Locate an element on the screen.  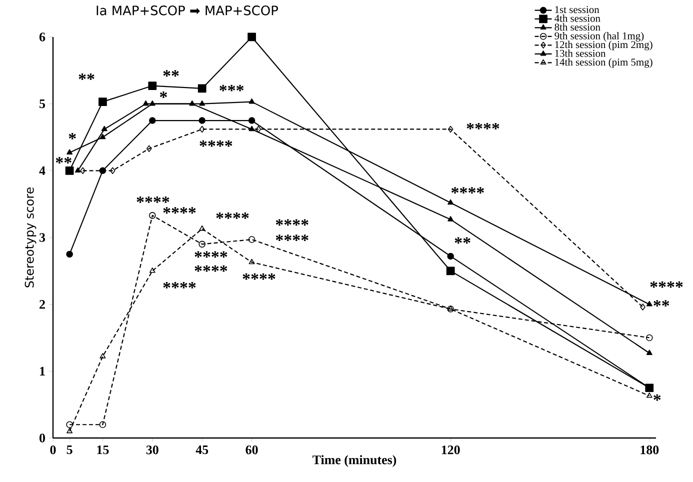
y-tick-label: 2 is located at coordinates (42, 304).